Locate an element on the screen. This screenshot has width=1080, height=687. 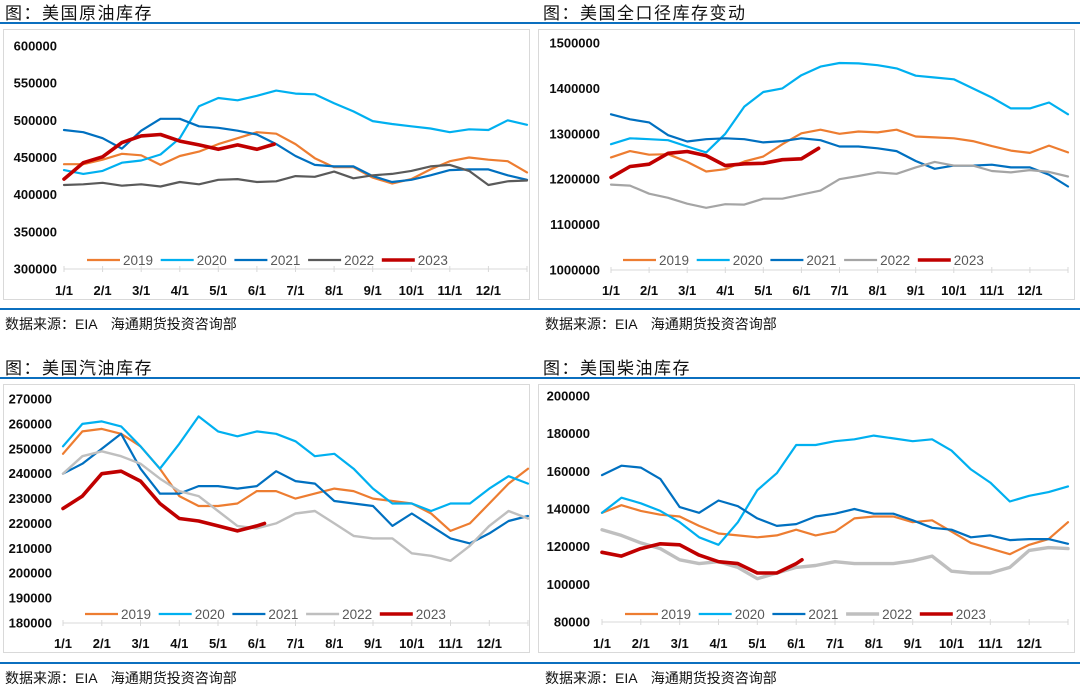
y-tick-label: 230000 is located at coordinates (30, 498).